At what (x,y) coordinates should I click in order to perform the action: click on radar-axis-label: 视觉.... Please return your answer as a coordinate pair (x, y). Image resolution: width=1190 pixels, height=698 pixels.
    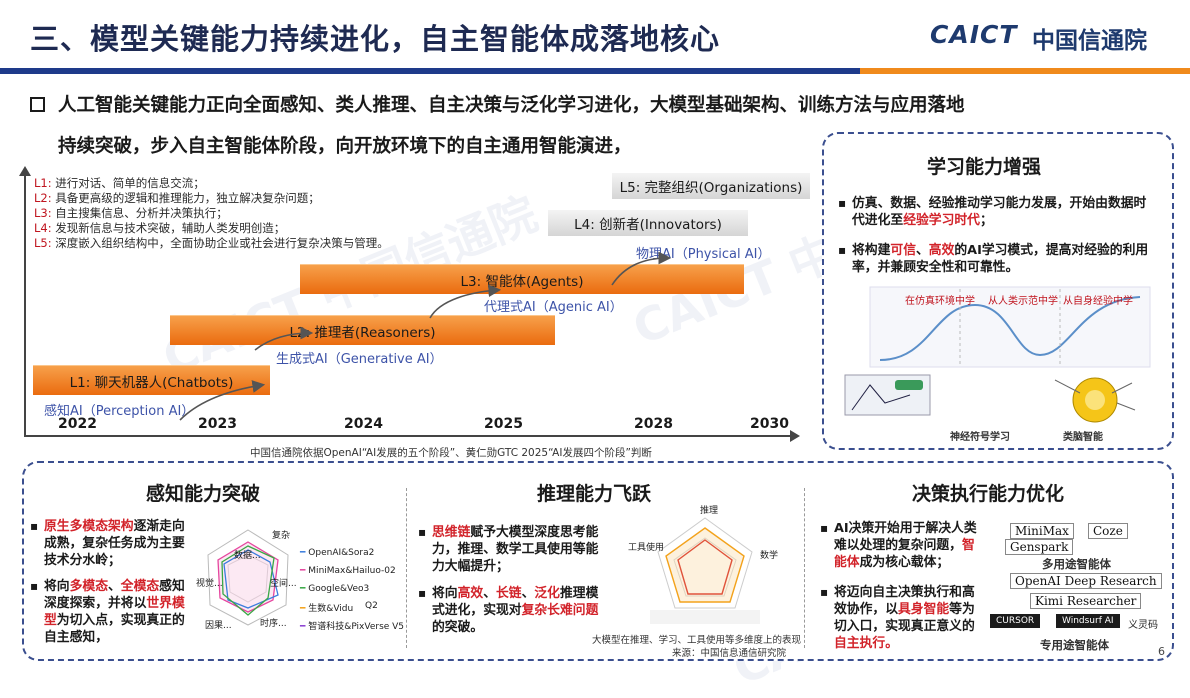
    Looking at the image, I should click on (209, 584).